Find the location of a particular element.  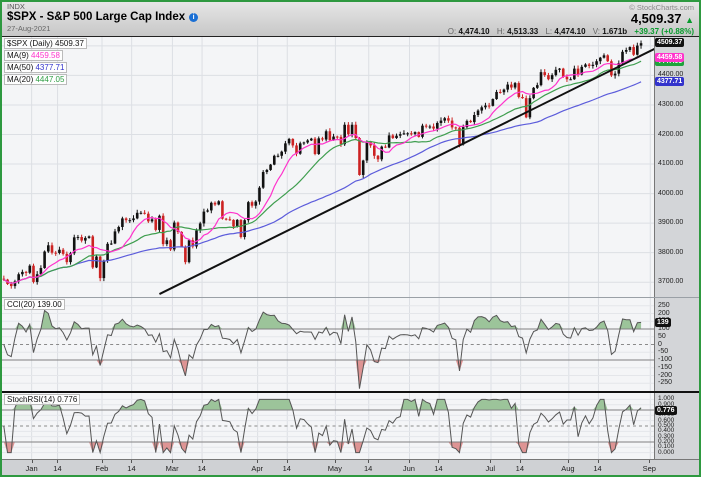

up-arrow-icon: ▲ is located at coordinates (689, 20).